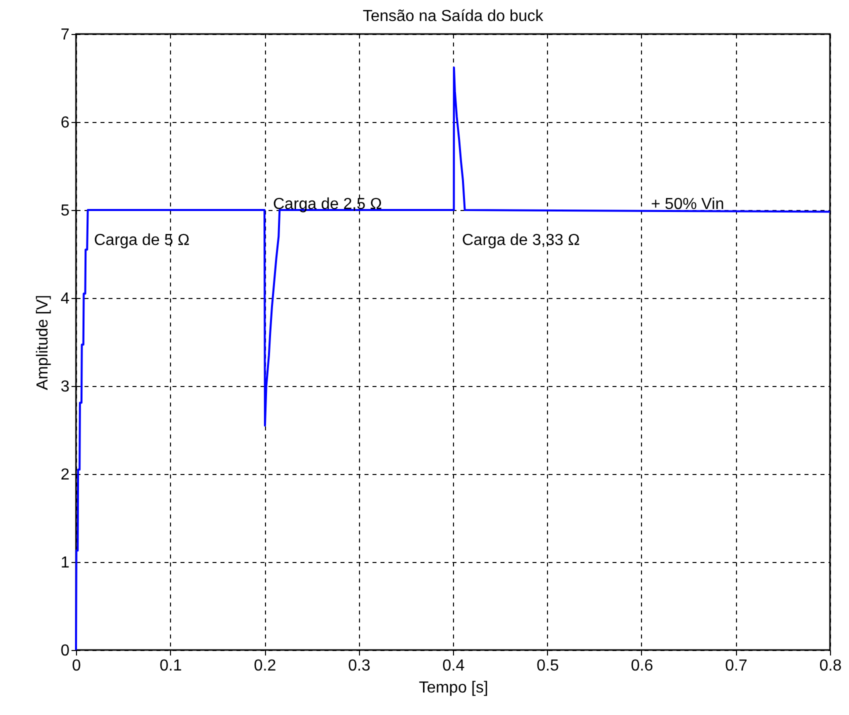  I want to click on x-tick-label: 0, so click(77, 666).